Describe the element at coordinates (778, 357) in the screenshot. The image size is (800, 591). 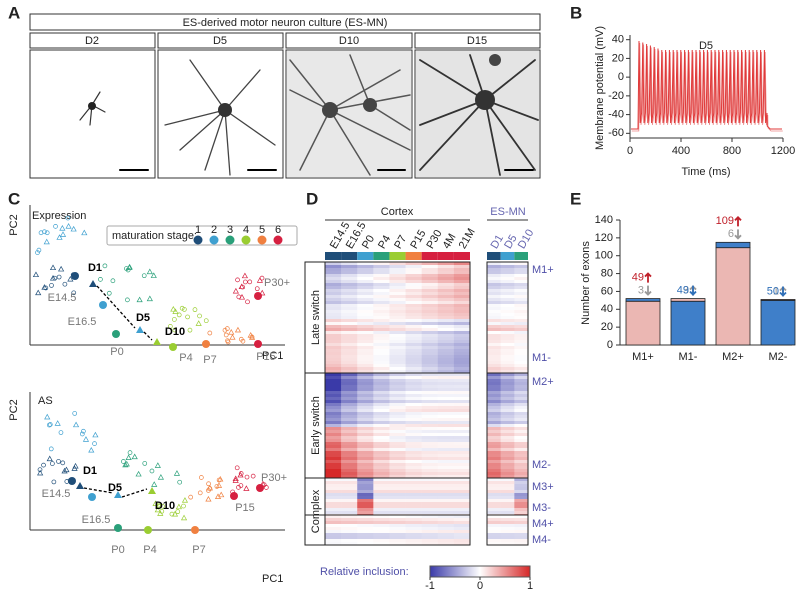
I see `x-tick-label: M2-` at that location.